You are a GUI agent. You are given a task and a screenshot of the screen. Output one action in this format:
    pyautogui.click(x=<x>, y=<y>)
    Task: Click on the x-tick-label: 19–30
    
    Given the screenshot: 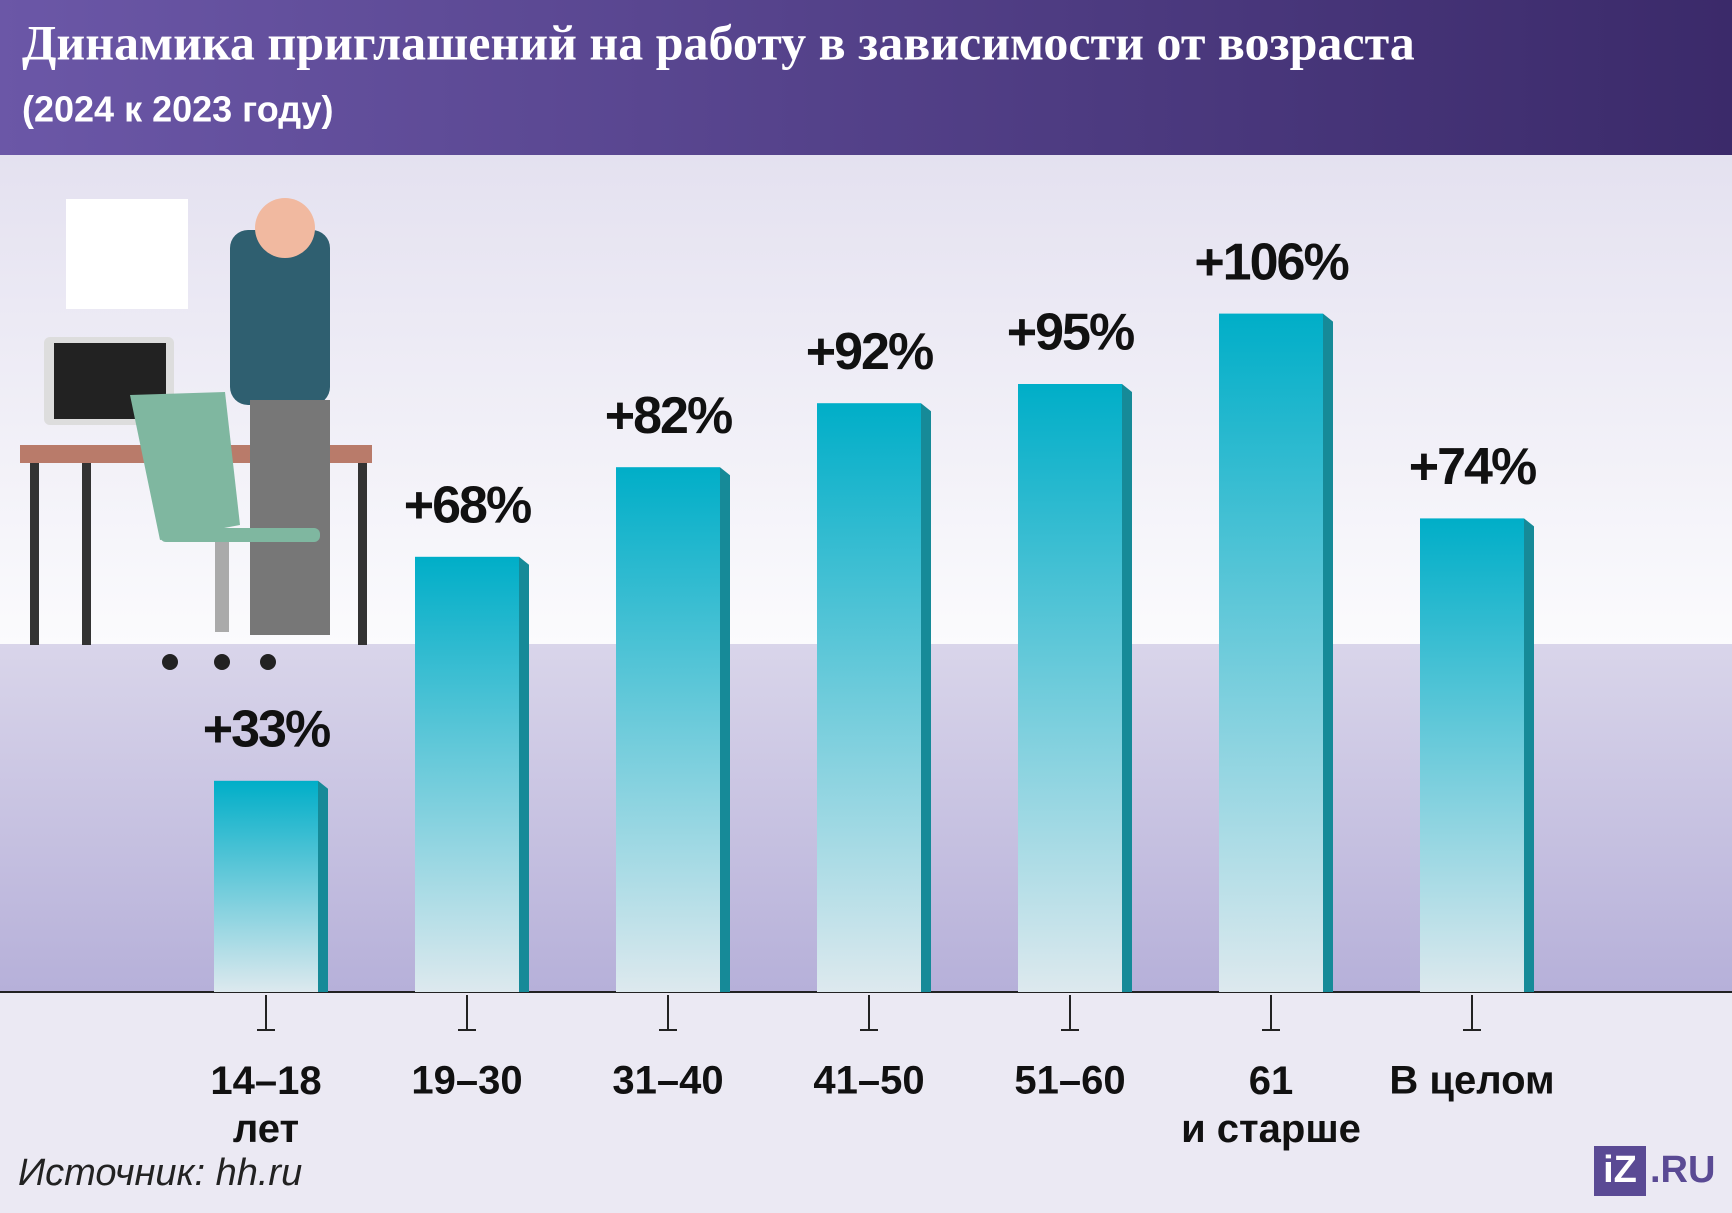 What is the action you would take?
    pyautogui.click(x=466, y=1081)
    